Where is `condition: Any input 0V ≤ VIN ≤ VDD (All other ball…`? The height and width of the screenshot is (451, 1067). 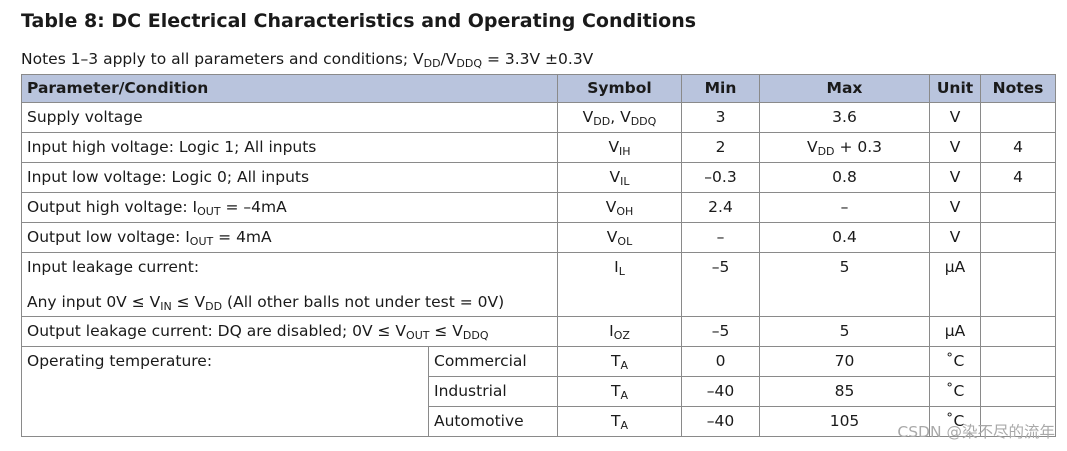 condition: Any input 0V ≤ VIN ≤ VDD (All other ball… is located at coordinates (289, 302).